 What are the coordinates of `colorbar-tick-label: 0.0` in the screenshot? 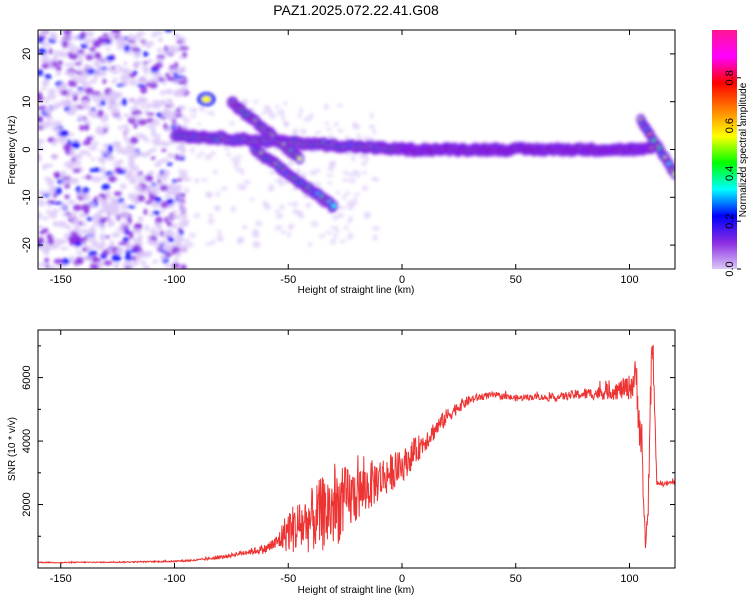 It's located at (730, 268).